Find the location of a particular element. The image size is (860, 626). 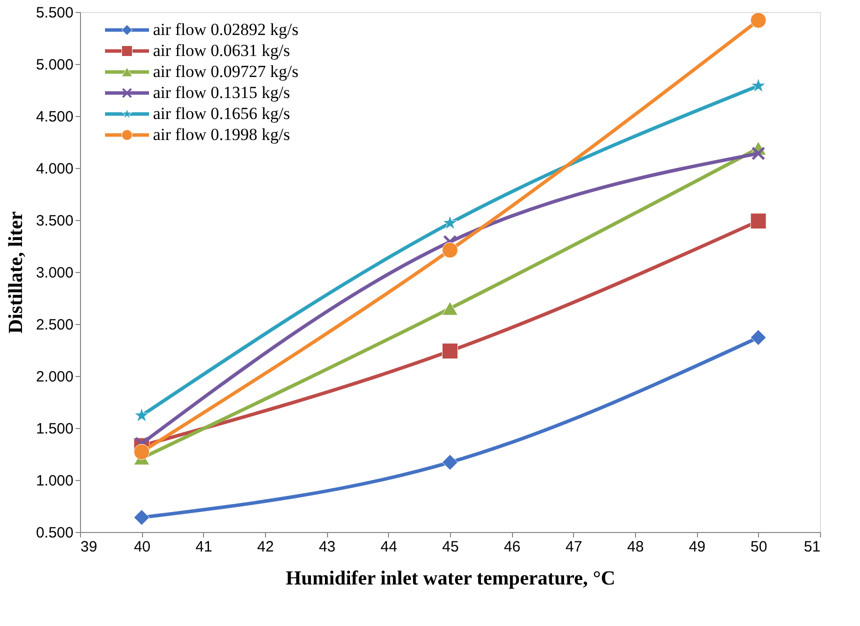

x-tick-label: 46 is located at coordinates (512, 547).